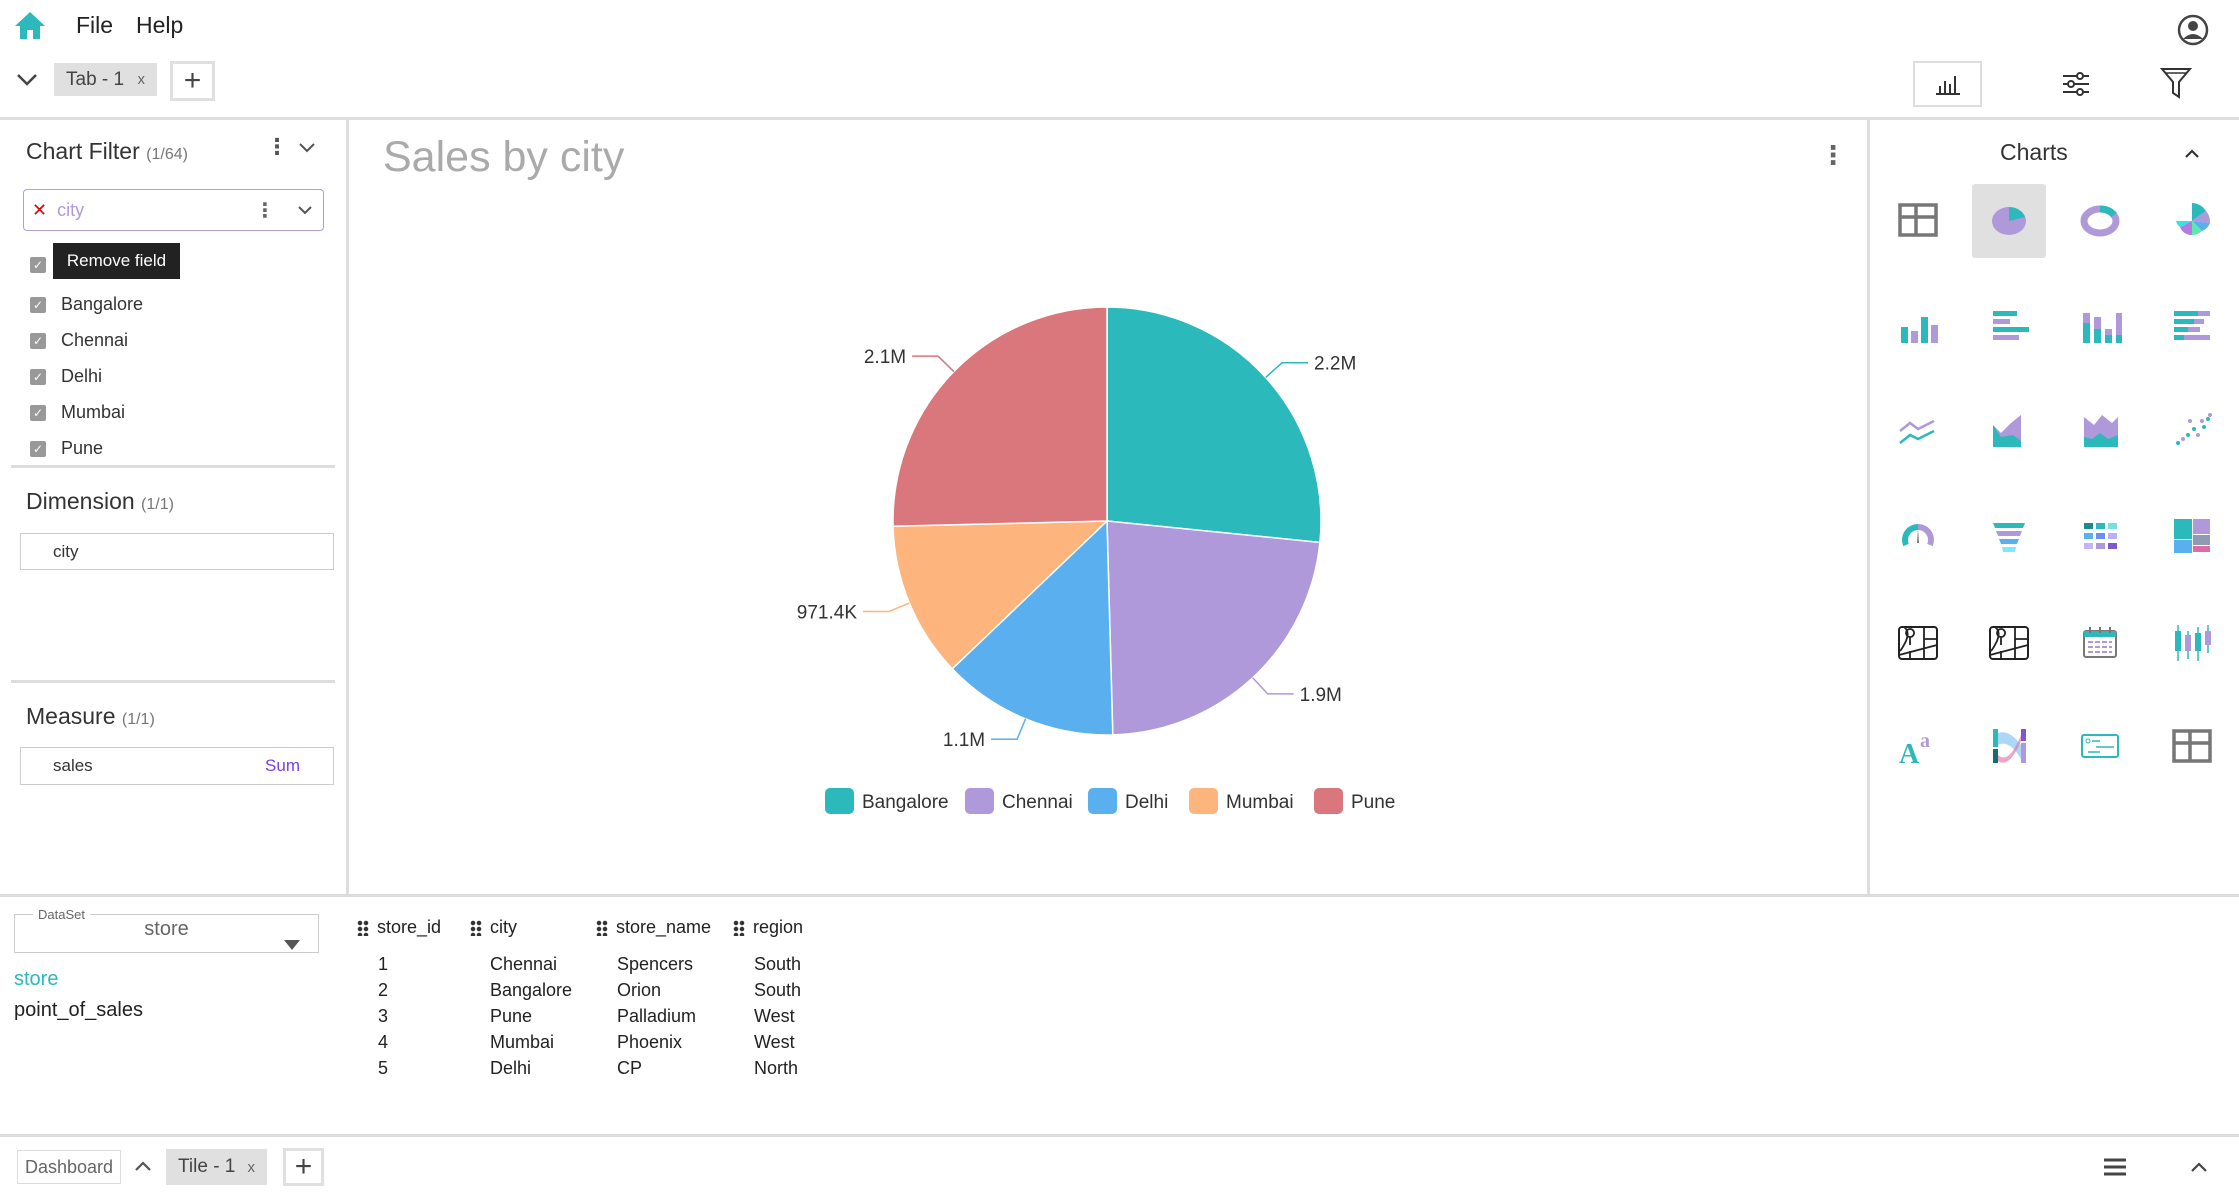 The image size is (2239, 1194). Describe the element at coordinates (2192, 431) in the screenshot. I see `chart-type-scatter-chart` at that location.